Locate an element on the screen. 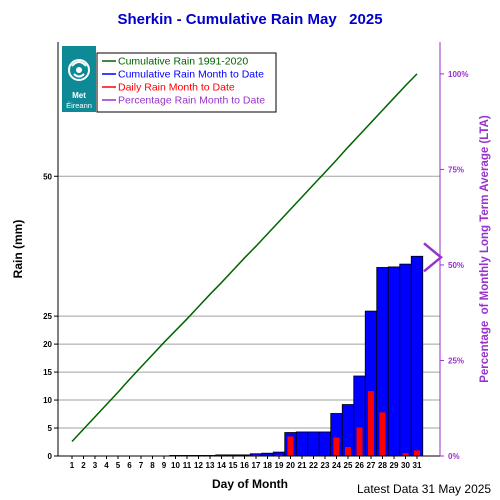 Image resolution: width=500 pixels, height=500 pixels. x-tick-label: 30 is located at coordinates (405, 465).